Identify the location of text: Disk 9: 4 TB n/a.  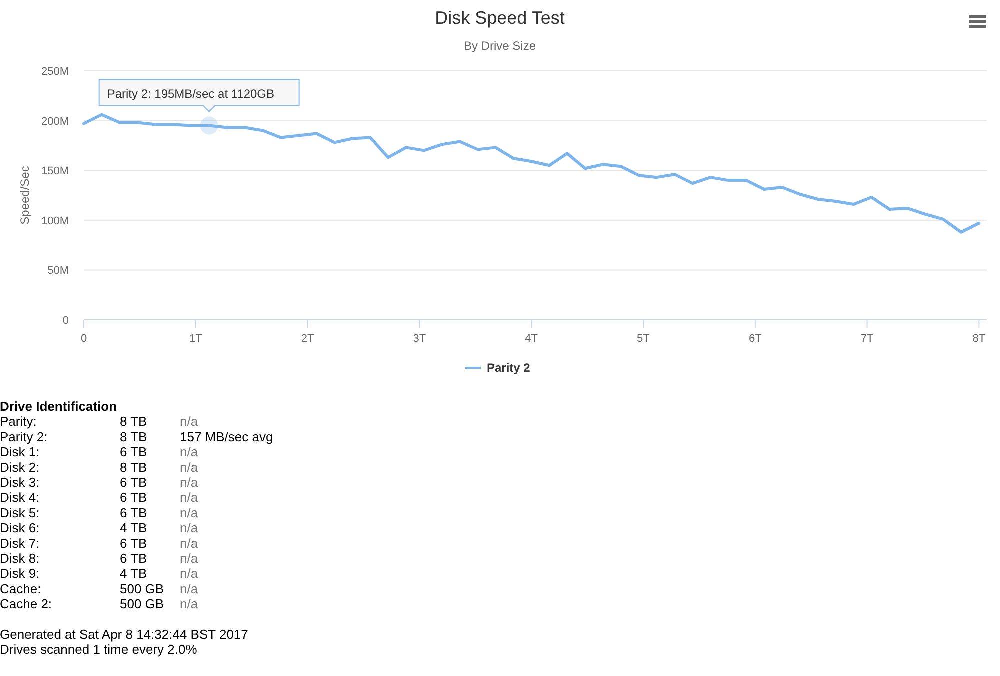
(99, 574).